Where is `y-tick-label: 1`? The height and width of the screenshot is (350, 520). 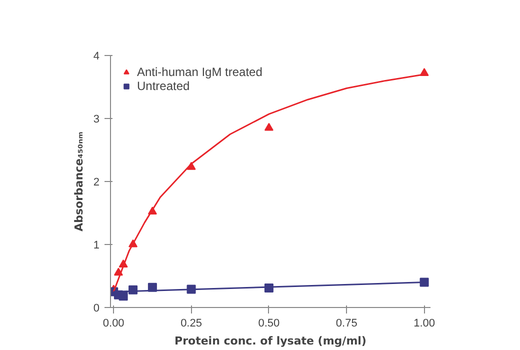
y-tick-label: 1 is located at coordinates (96, 246).